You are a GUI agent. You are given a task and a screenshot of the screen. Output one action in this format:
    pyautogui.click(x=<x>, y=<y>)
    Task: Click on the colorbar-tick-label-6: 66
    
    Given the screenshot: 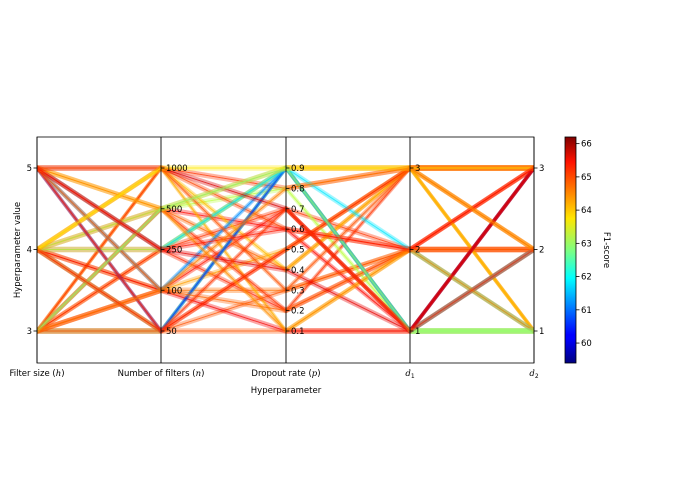 What is the action you would take?
    pyautogui.click(x=586, y=145)
    